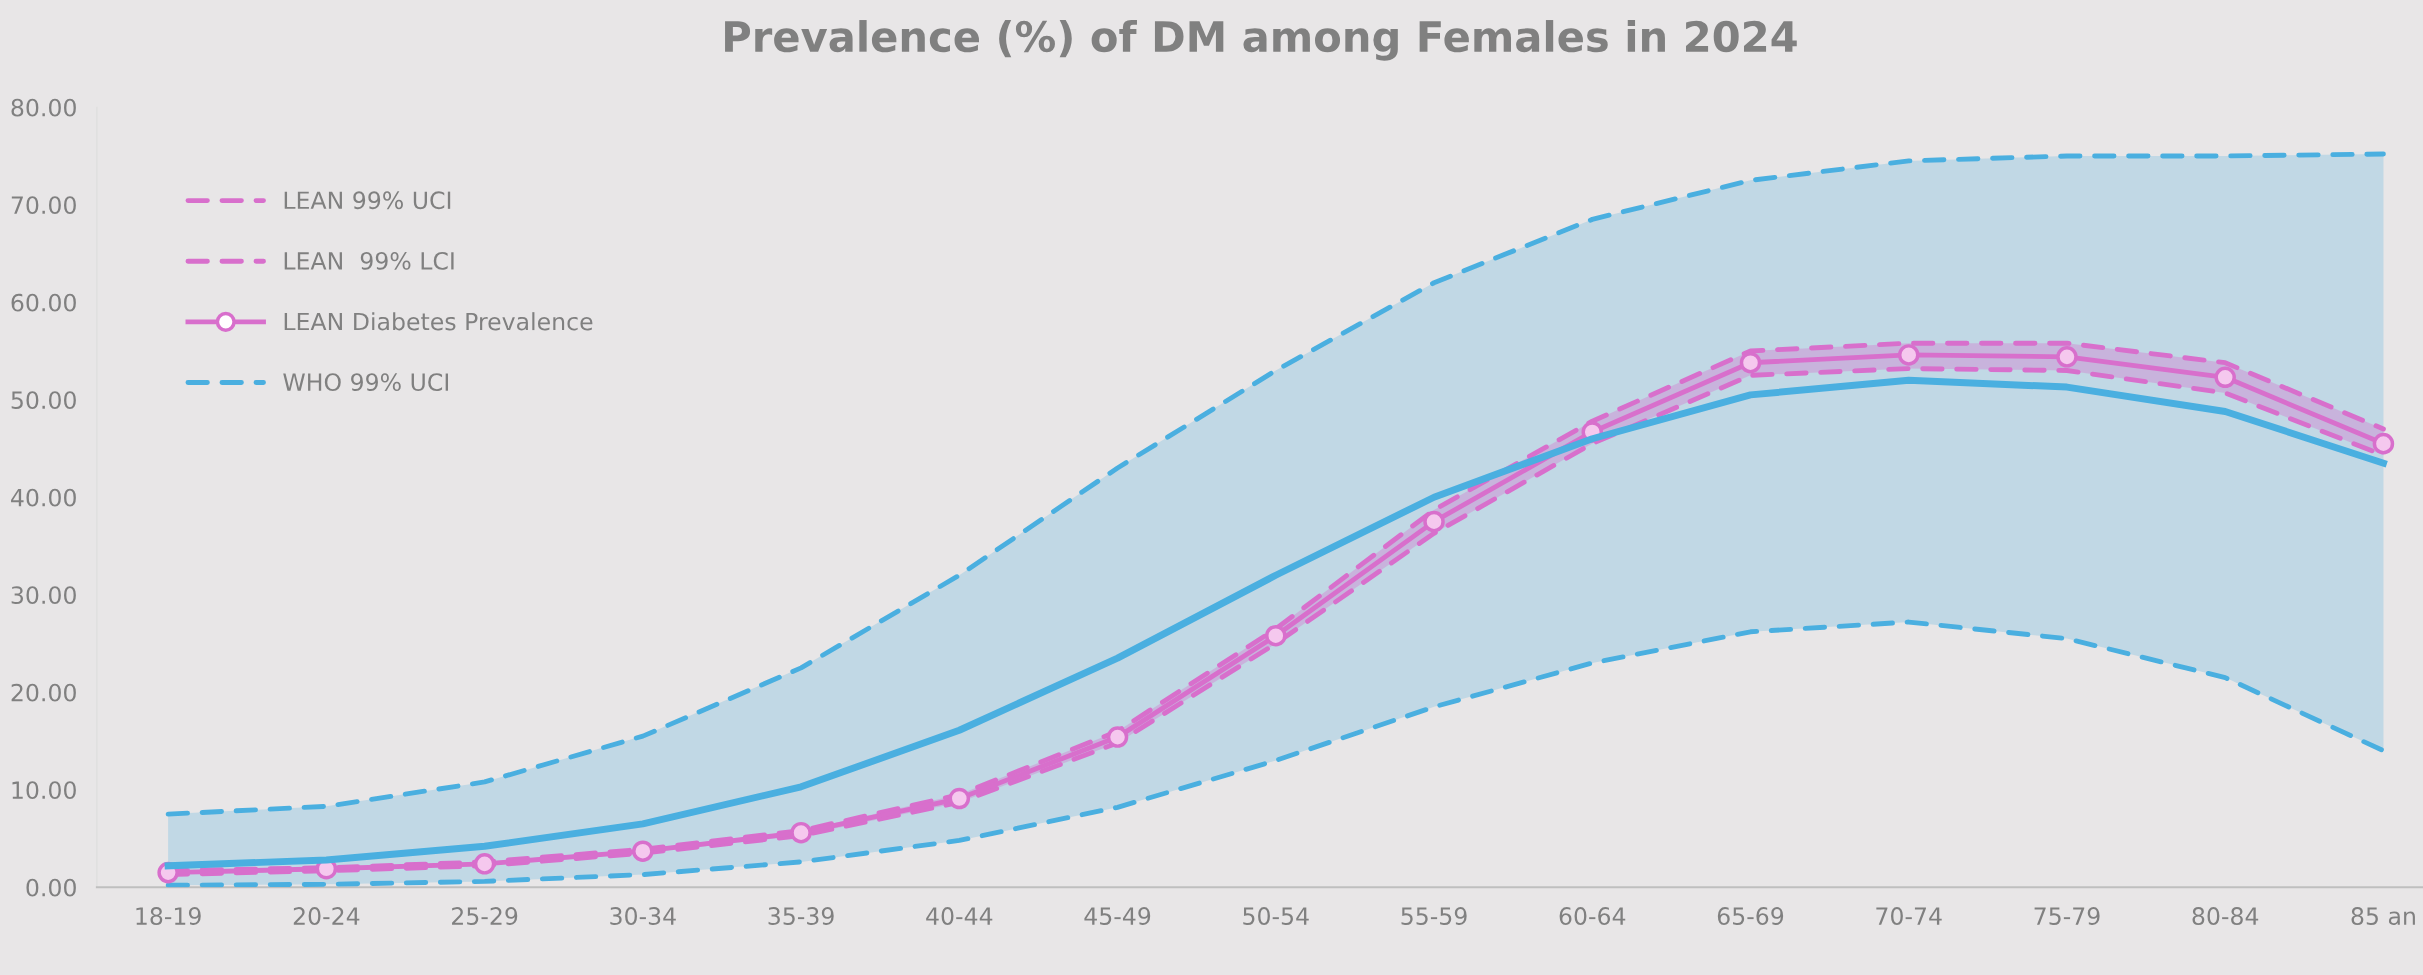 The height and width of the screenshot is (975, 2423). What do you see at coordinates (2225, 916) in the screenshot?
I see `x-tick-label: 80-84` at bounding box center [2225, 916].